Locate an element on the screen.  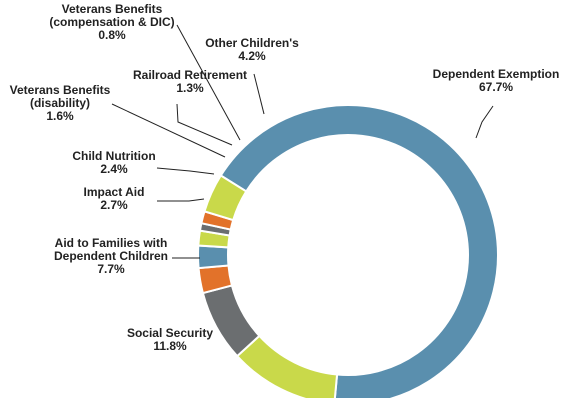
slice-name-1-line-0: Social Security is located at coordinates (170, 333).